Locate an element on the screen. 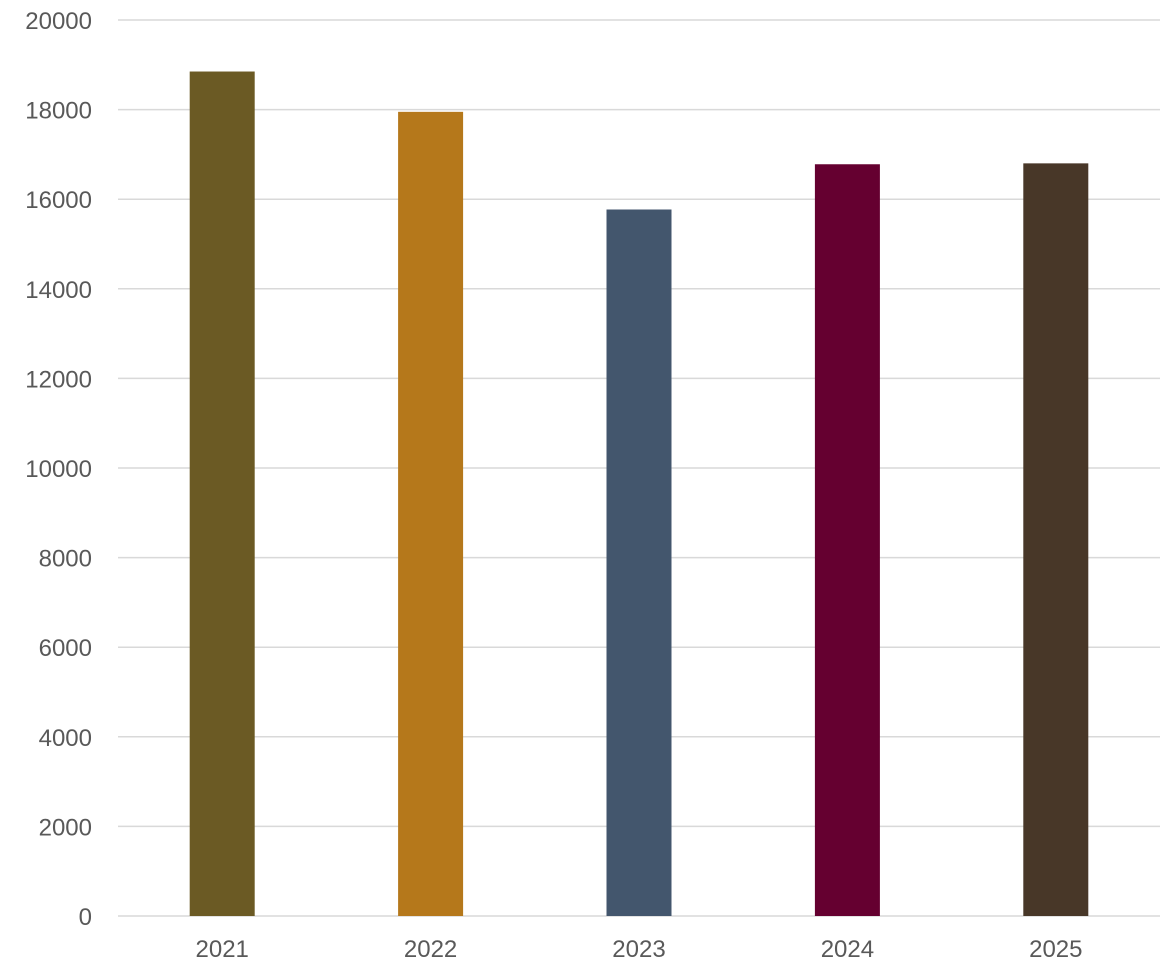 The height and width of the screenshot is (964, 1160). y-tick-label: 20000 is located at coordinates (58, 21).